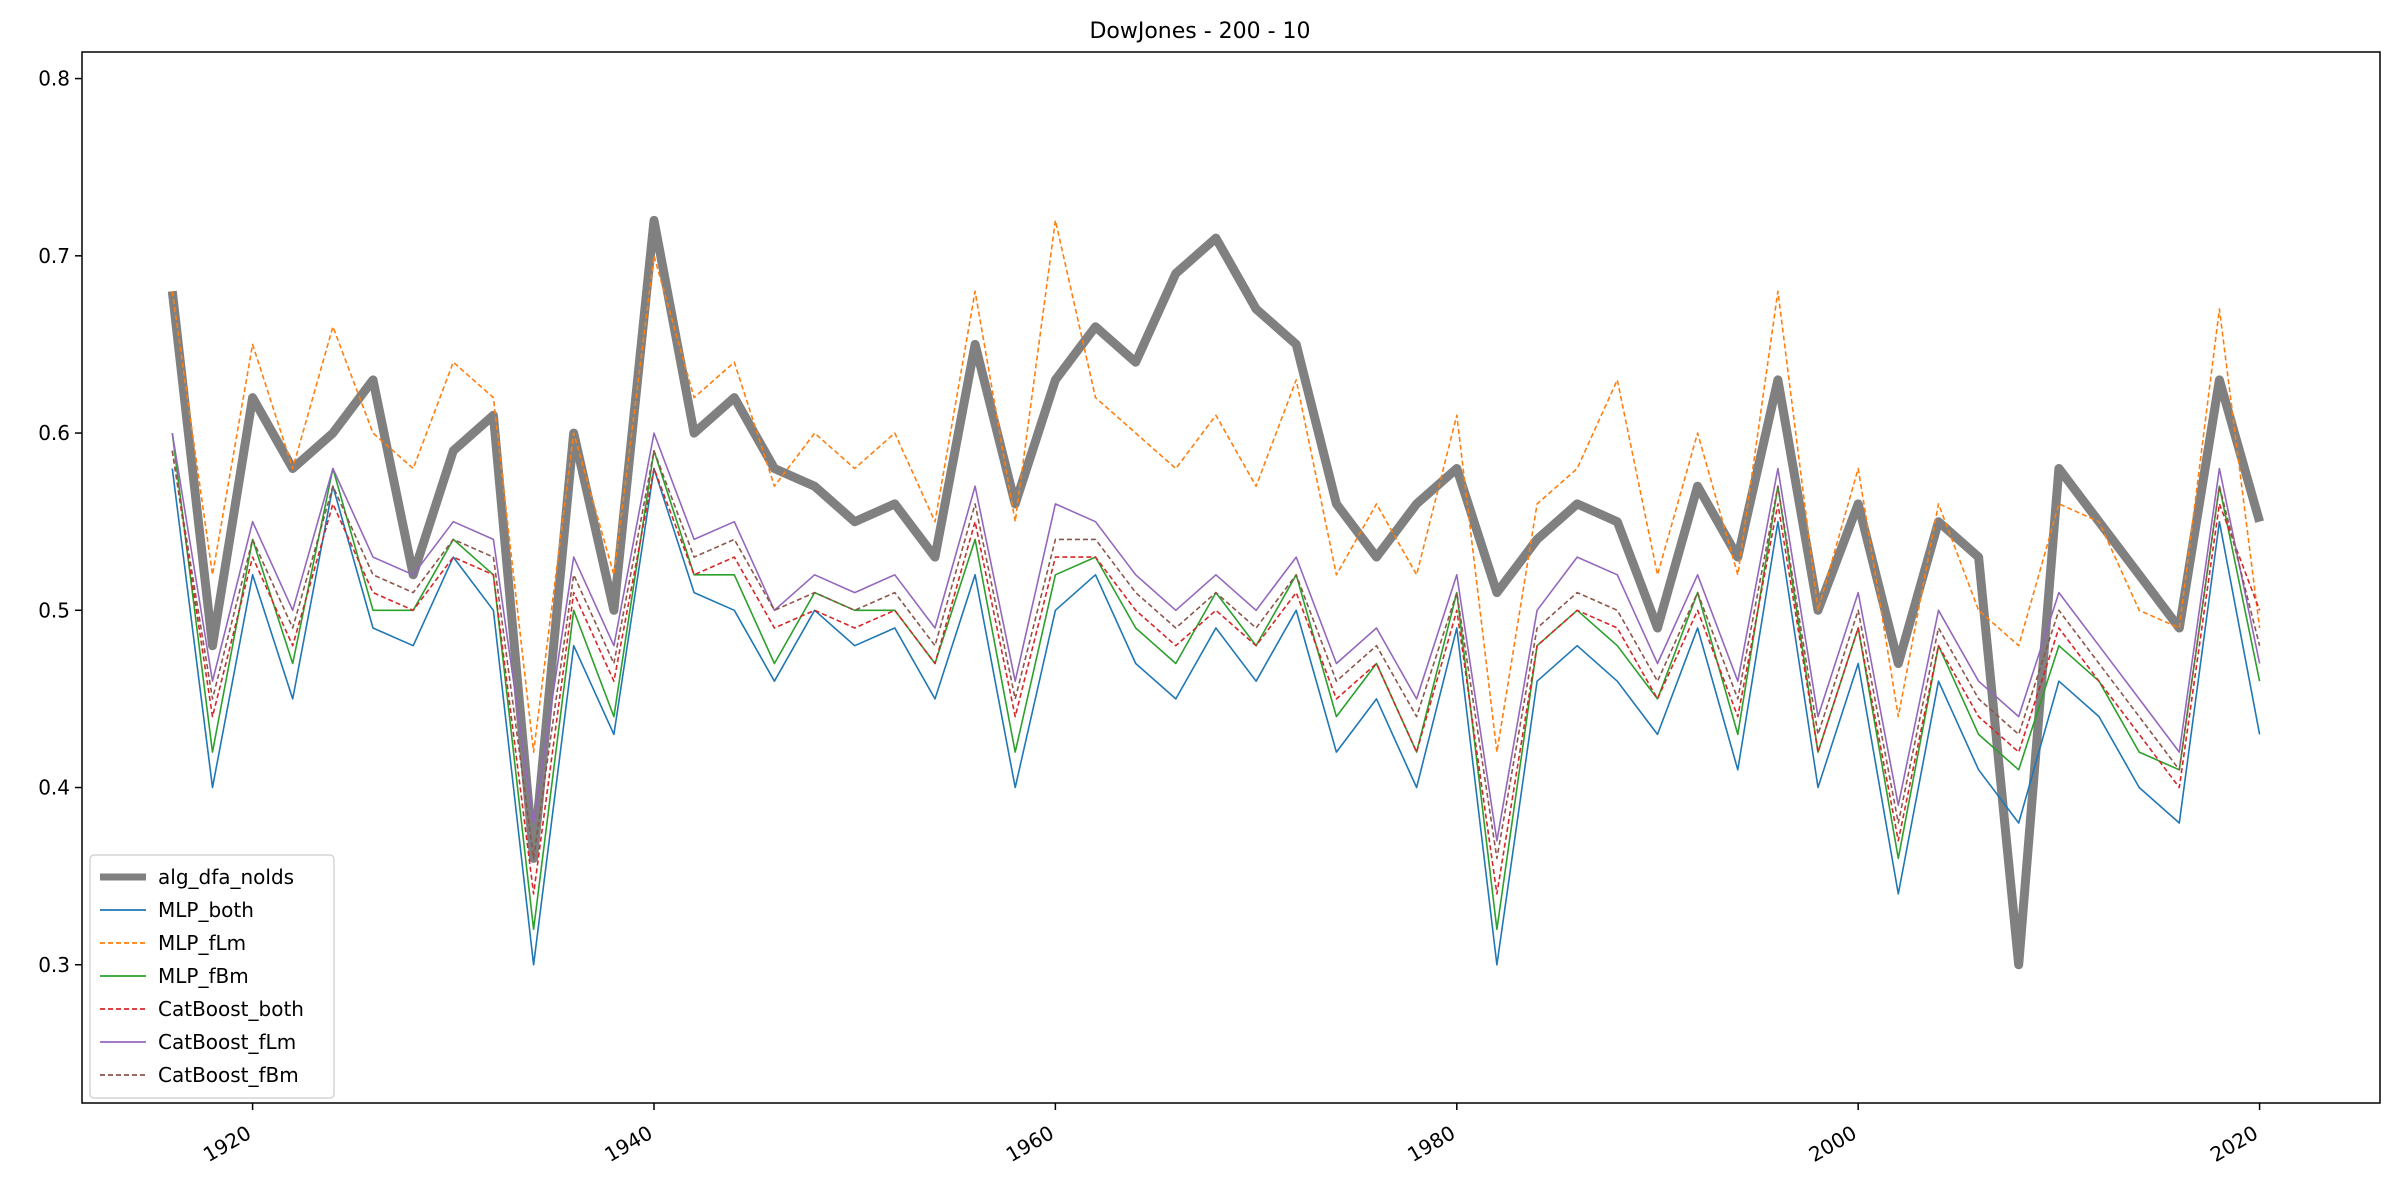  What do you see at coordinates (54, 788) in the screenshot?
I see `y-tick-label-0.4: 0.4` at bounding box center [54, 788].